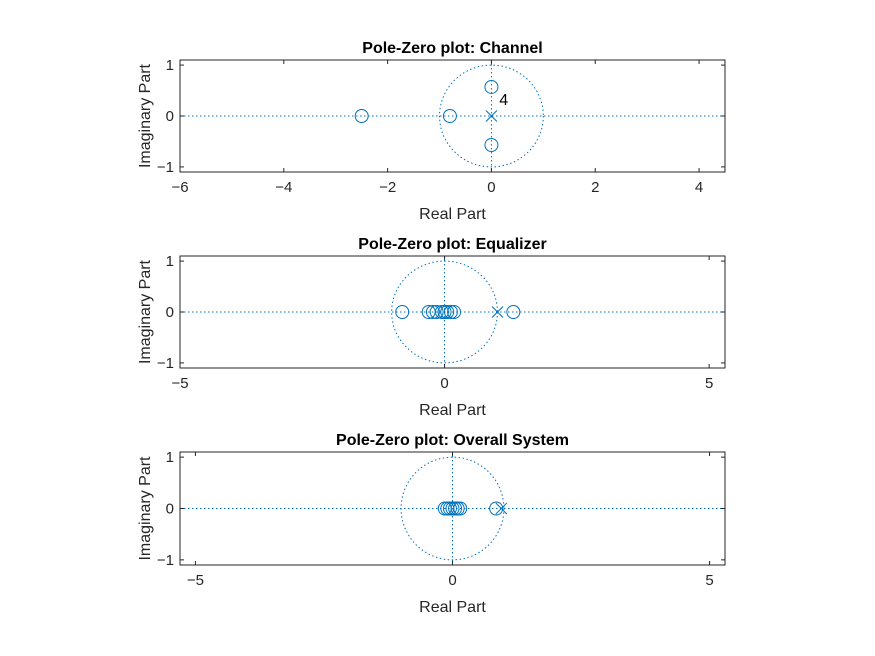 This screenshot has height=656, width=875. What do you see at coordinates (387, 187) in the screenshot?
I see `x-tick-label: −2` at bounding box center [387, 187].